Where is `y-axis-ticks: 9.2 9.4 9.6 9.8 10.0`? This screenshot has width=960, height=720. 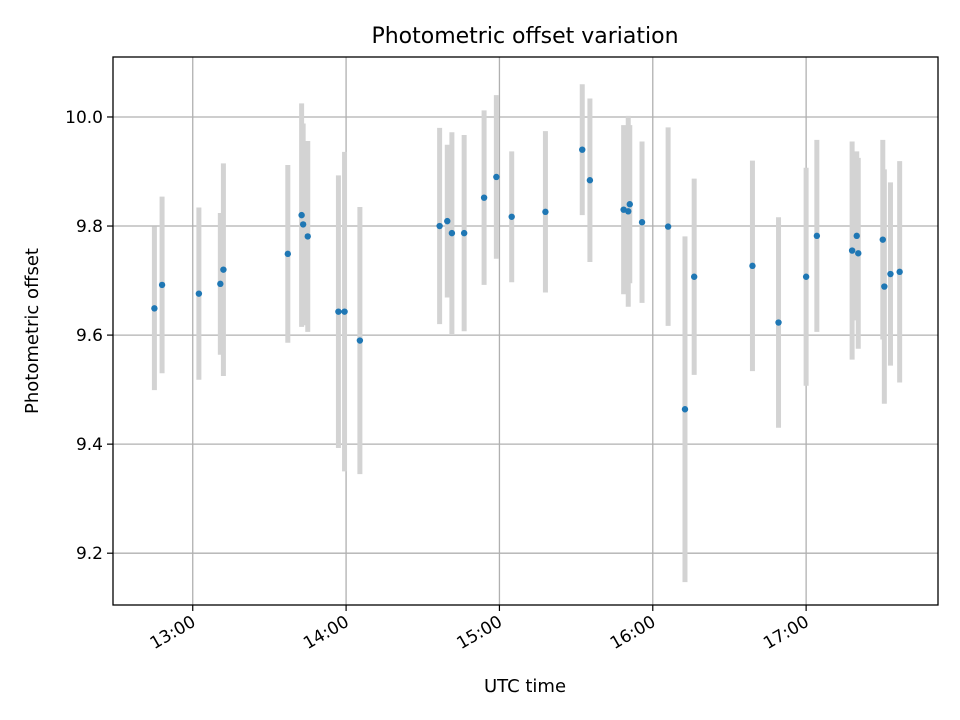 y-axis-ticks: 9.2 9.4 9.6 9.8 10.0 is located at coordinates (89, 336).